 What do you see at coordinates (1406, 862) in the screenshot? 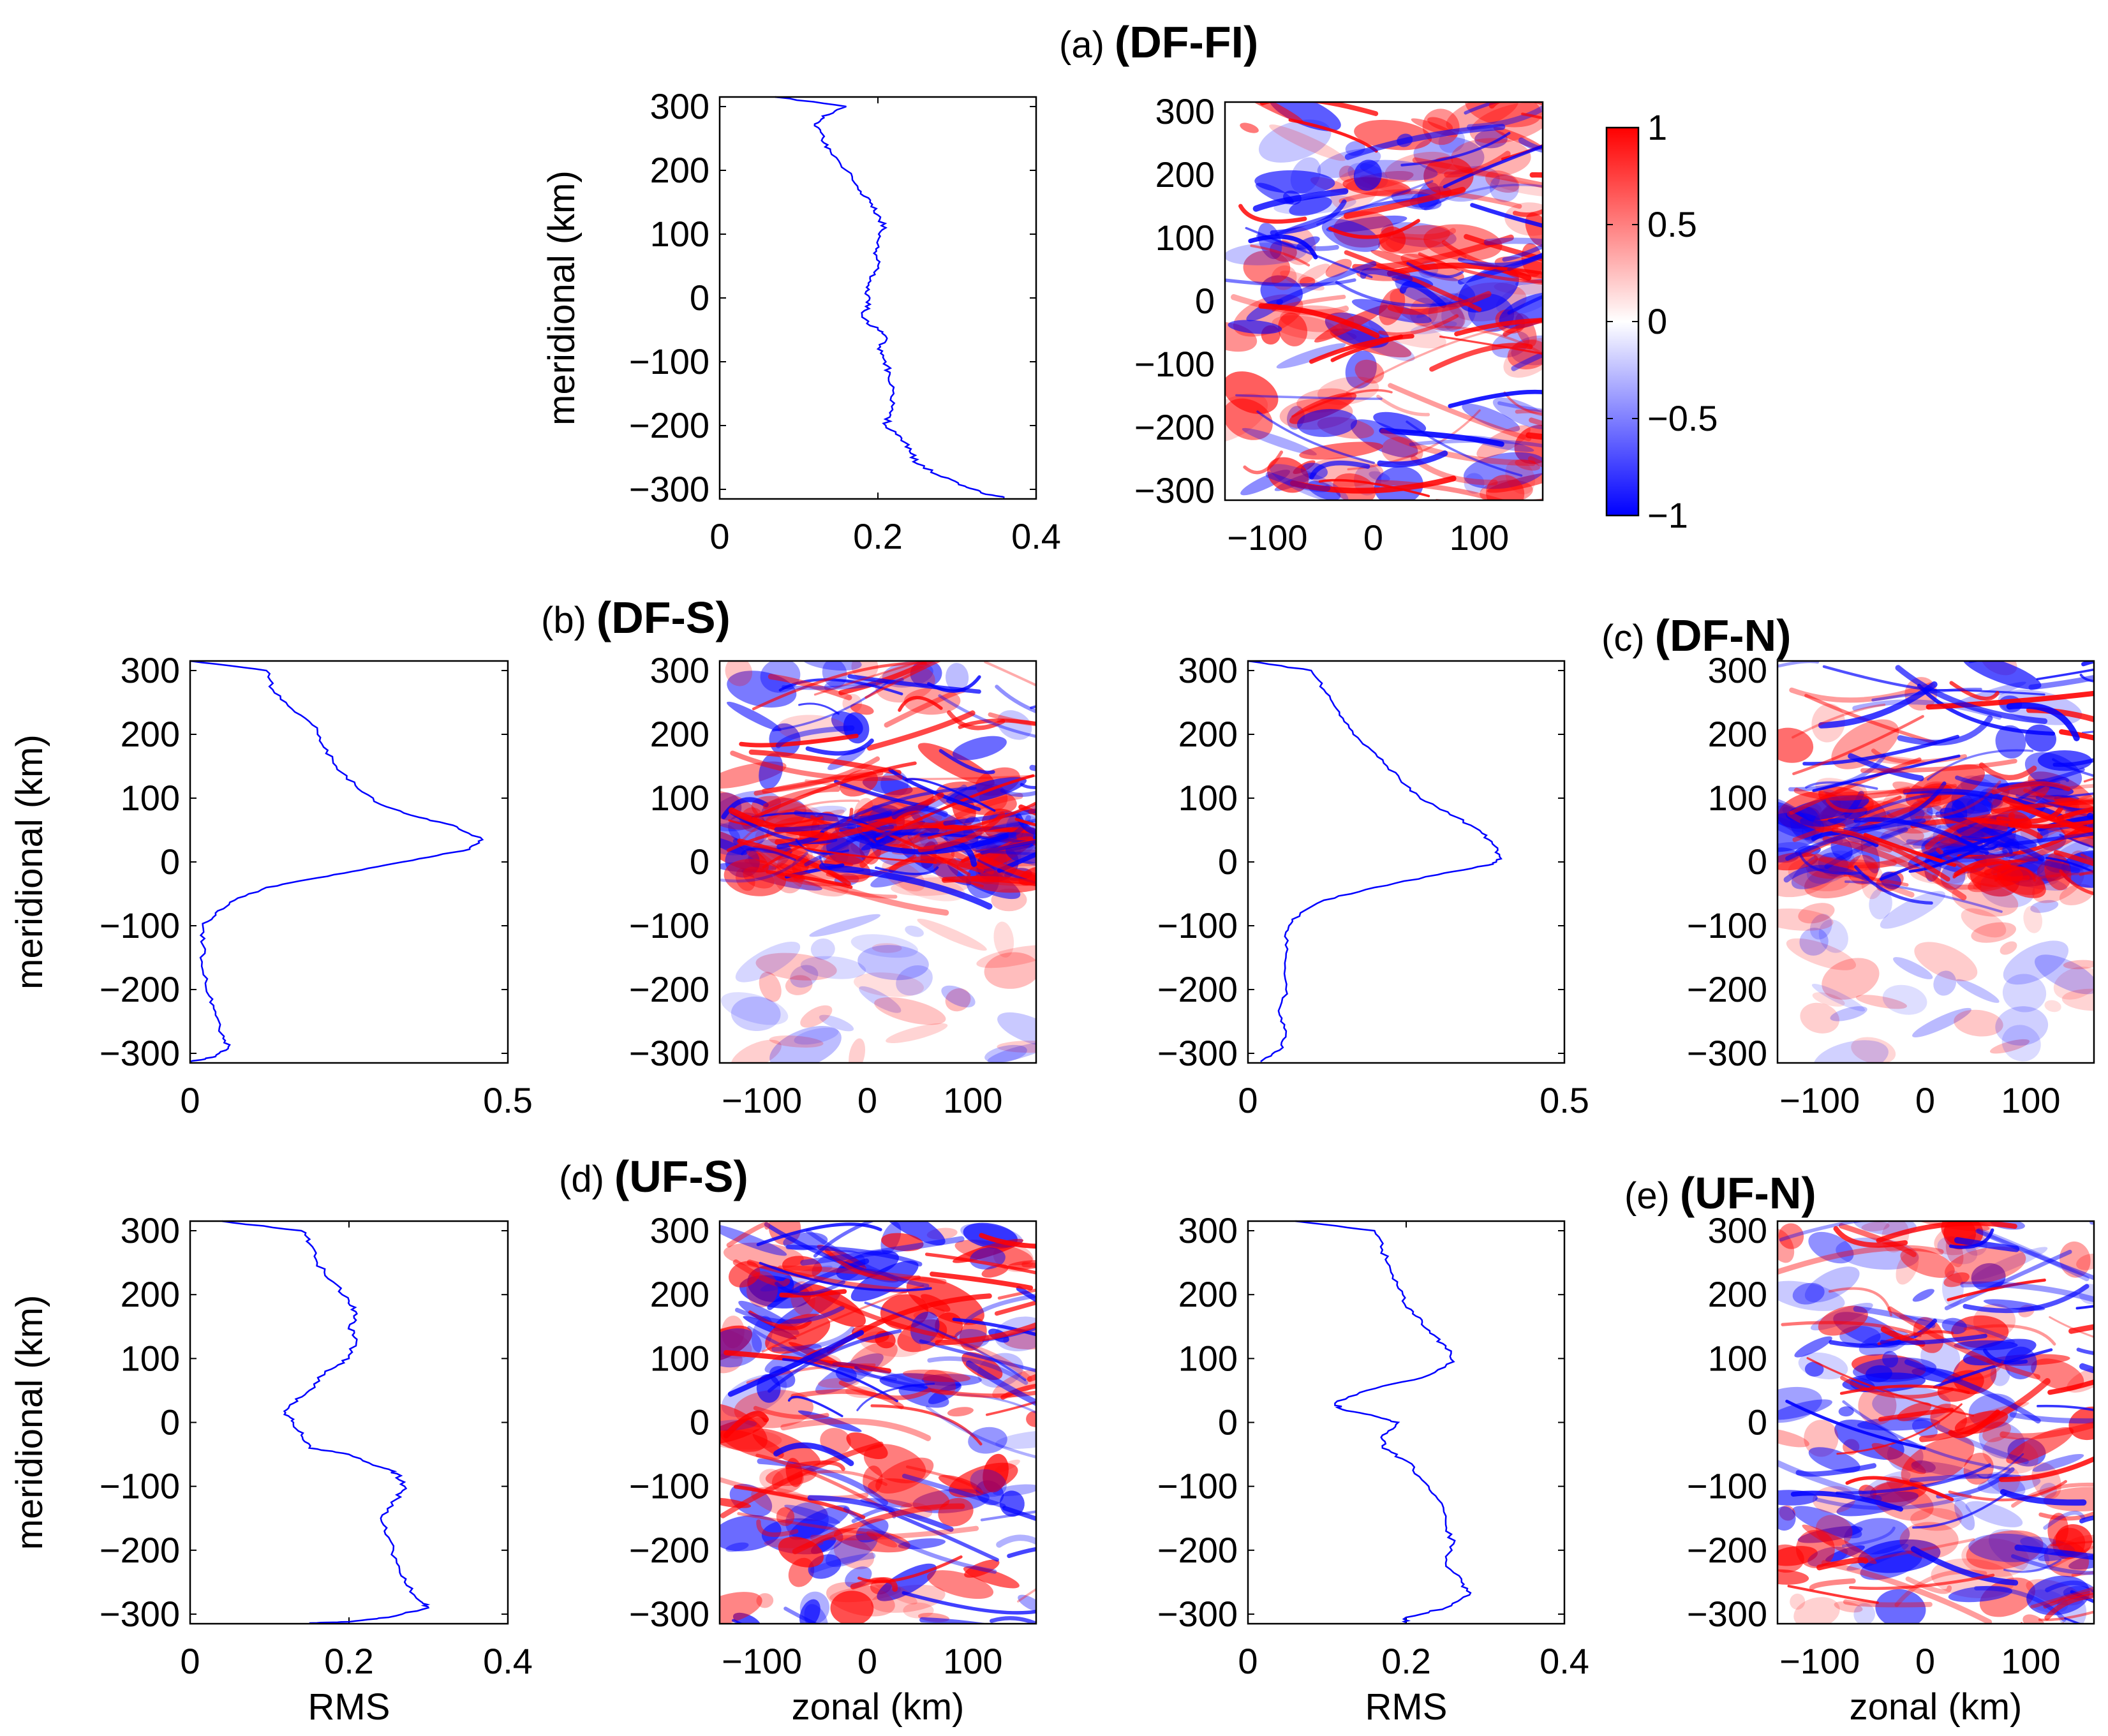
I see `axes-frame` at bounding box center [1406, 862].